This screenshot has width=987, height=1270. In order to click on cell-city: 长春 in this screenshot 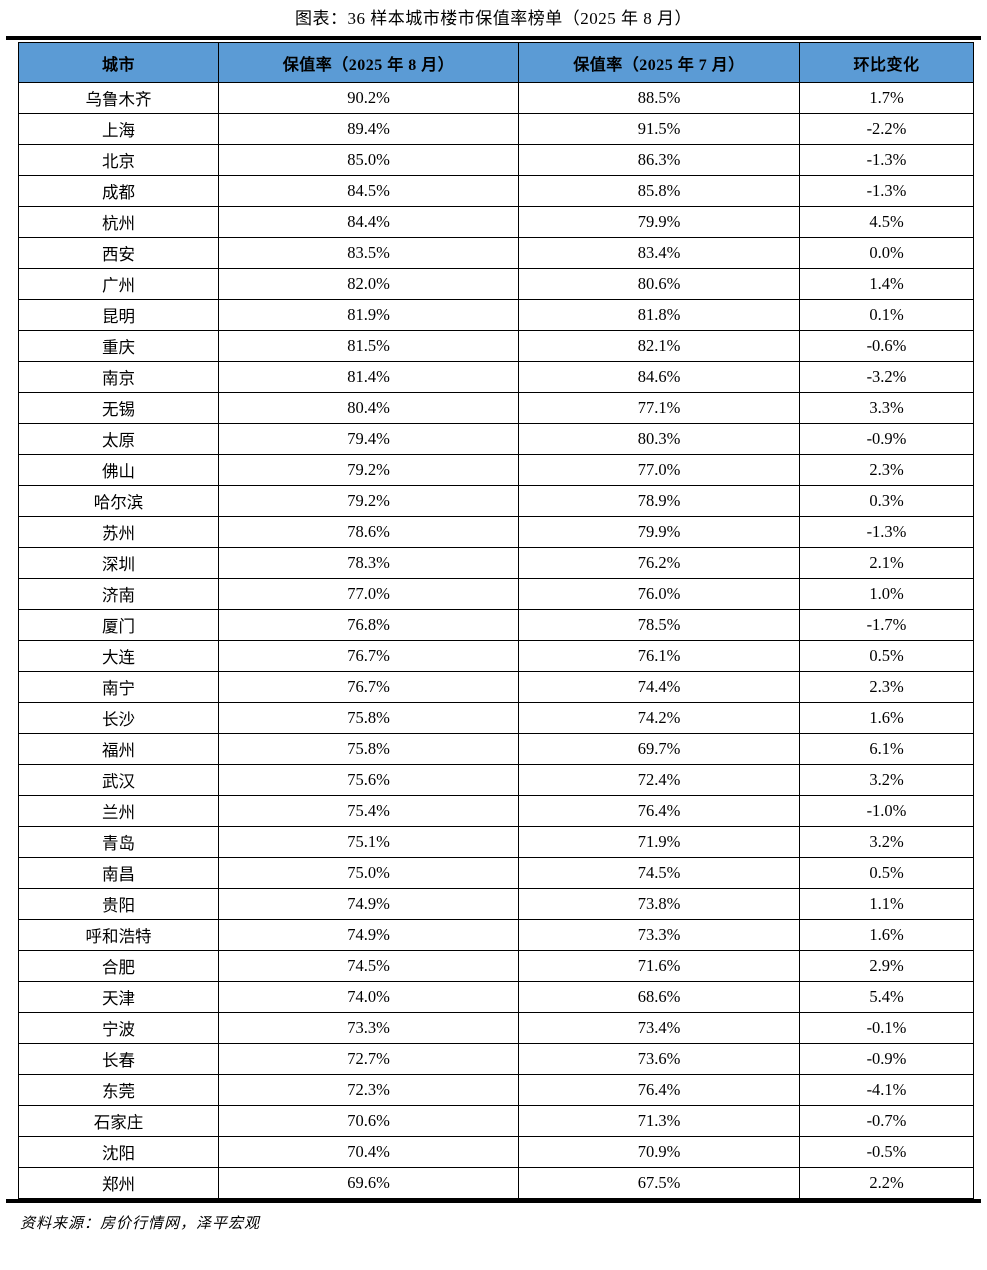, I will do `click(118, 1059)`.